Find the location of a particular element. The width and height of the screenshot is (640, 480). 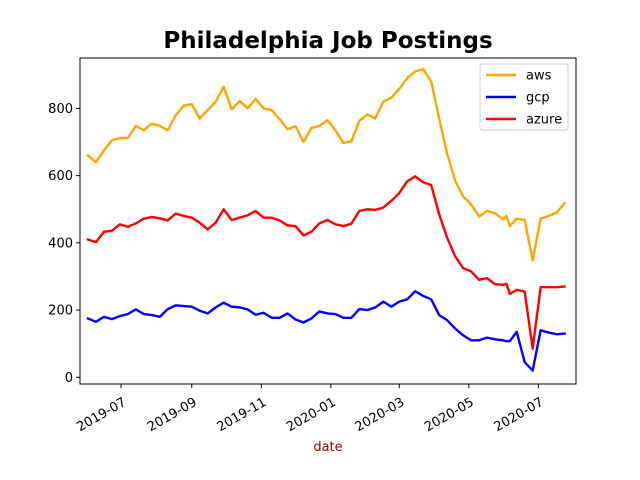

y-tick-label: 200 is located at coordinates (60, 311).